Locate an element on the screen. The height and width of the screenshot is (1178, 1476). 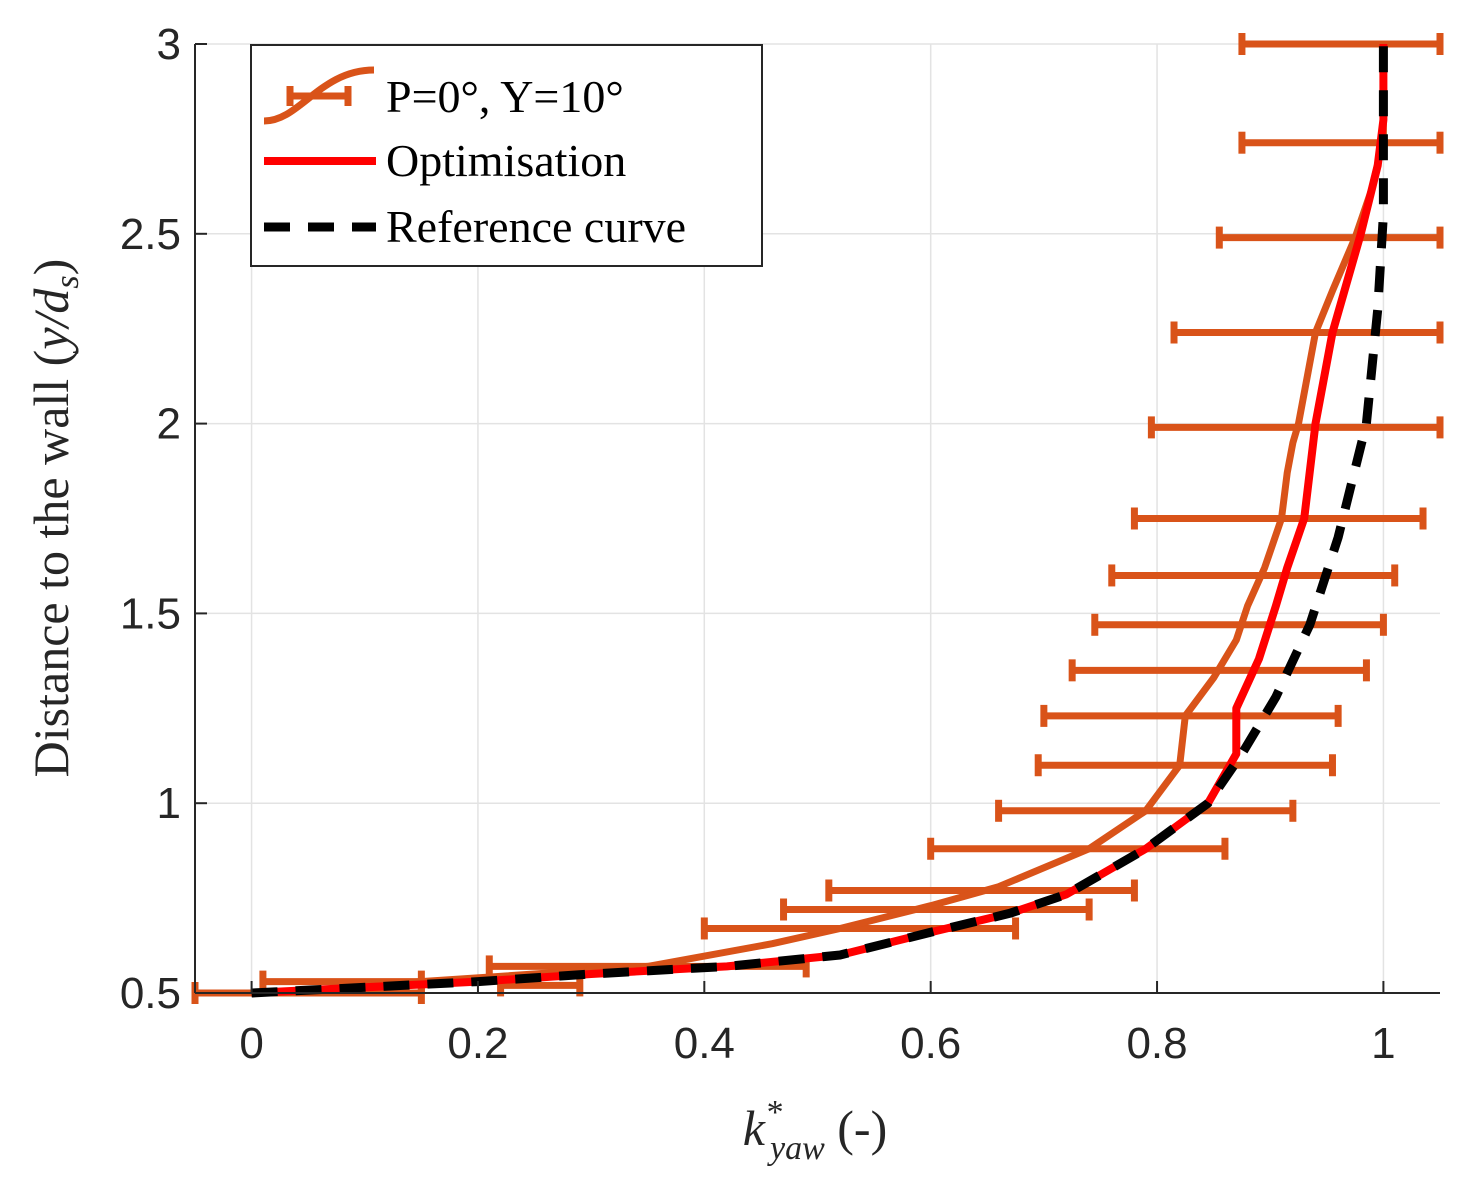
y-tick-label-5: 3 is located at coordinates (169, 44).